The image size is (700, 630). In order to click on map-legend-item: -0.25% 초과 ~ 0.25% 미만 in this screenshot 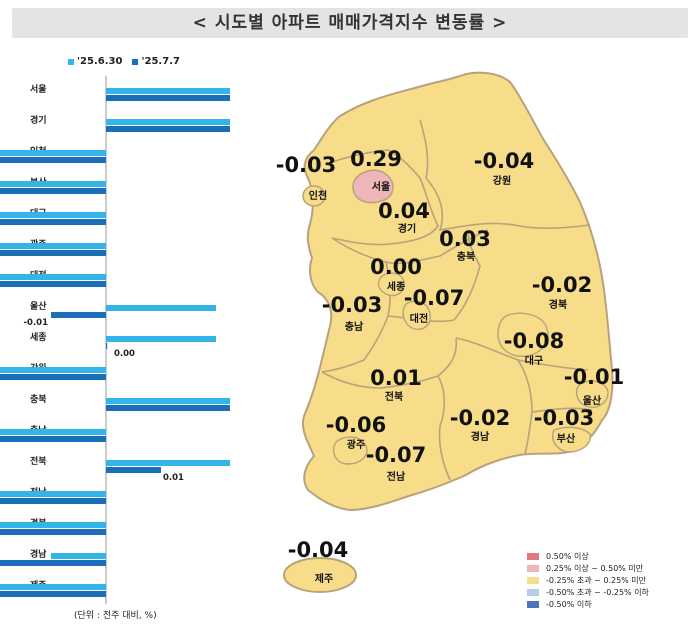, I will do `click(588, 580)`.